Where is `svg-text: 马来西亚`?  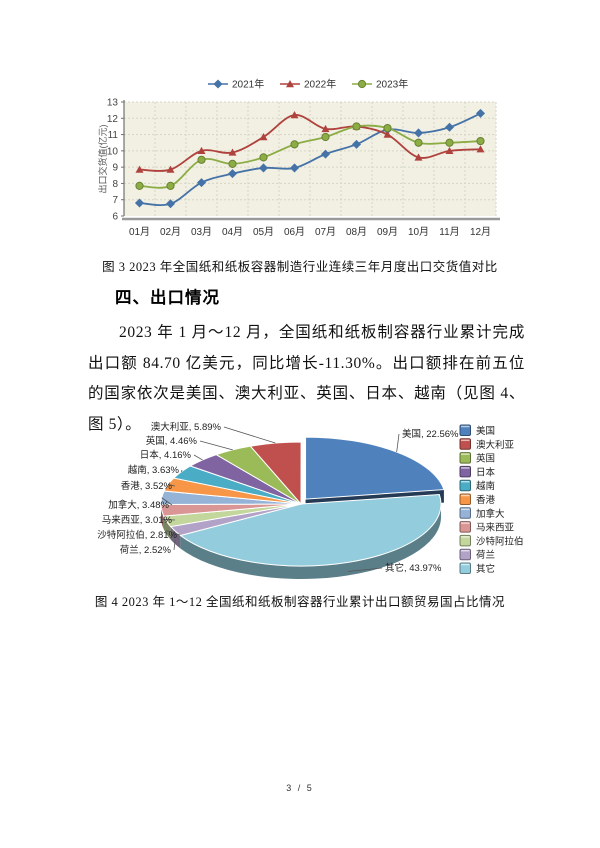
svg-text: 马来西亚 is located at coordinates (495, 528).